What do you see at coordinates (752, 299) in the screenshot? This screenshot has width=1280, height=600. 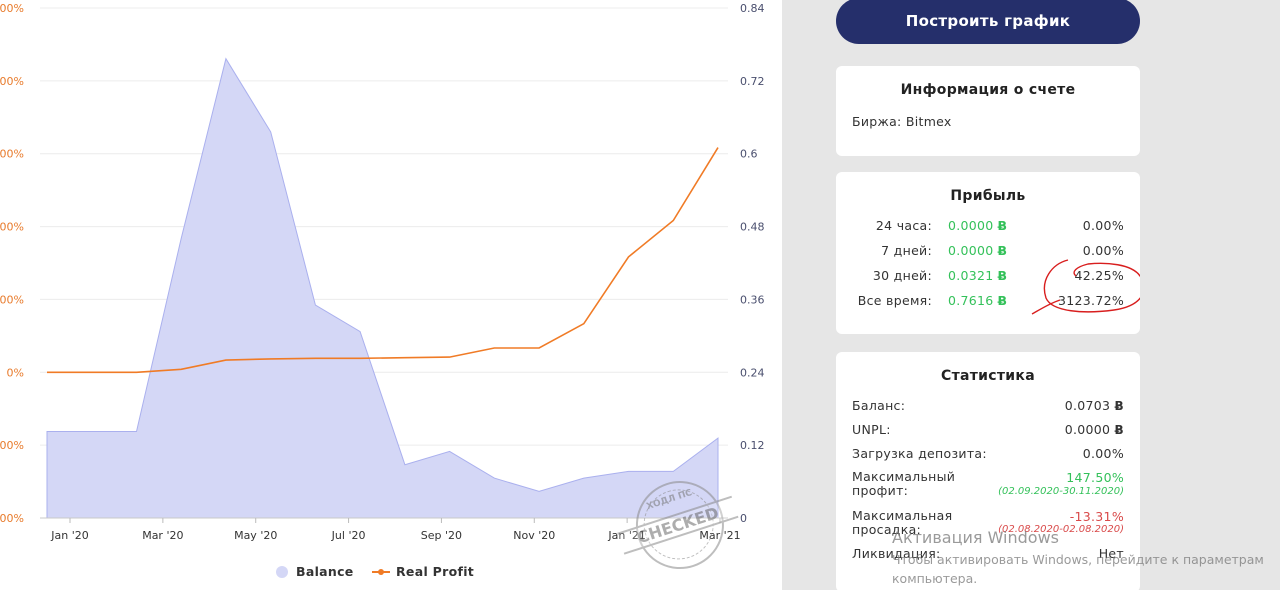 I see `right-axis-tick-label: 0.36` at bounding box center [752, 299].